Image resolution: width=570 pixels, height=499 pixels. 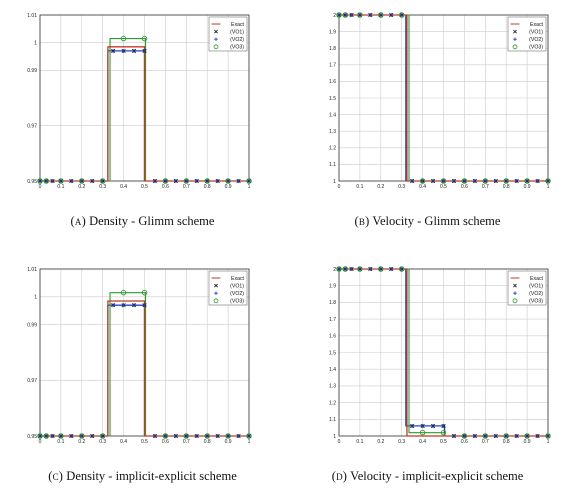 I want to click on y-tick-label: 1.4, so click(x=332, y=370).